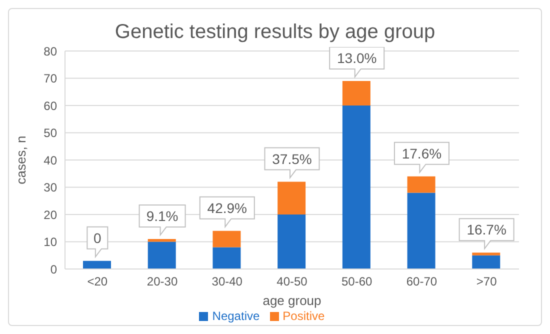 This screenshot has height=334, width=550. Describe the element at coordinates (275, 32) in the screenshot. I see `chart-title: Genetic testing results by age group` at that location.